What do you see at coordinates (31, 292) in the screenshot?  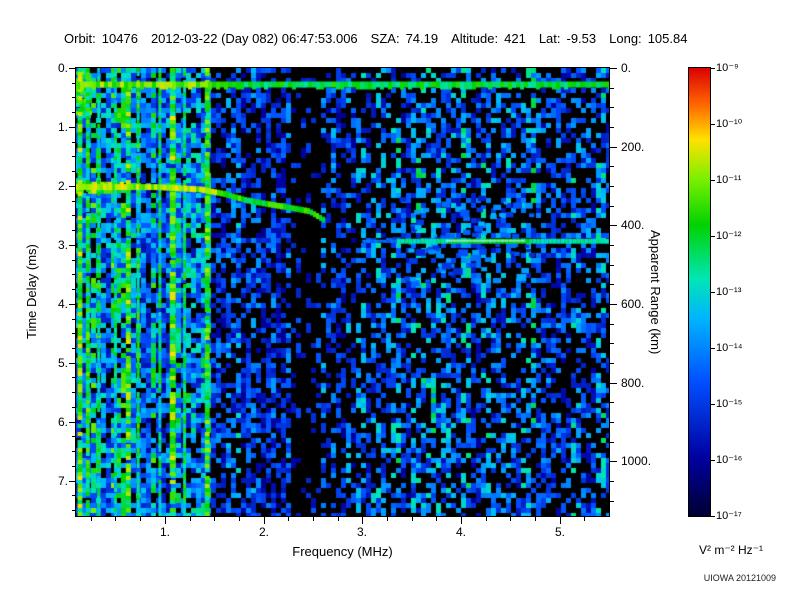 I see `y-axis-label-left: Time Delay (ms)` at bounding box center [31, 292].